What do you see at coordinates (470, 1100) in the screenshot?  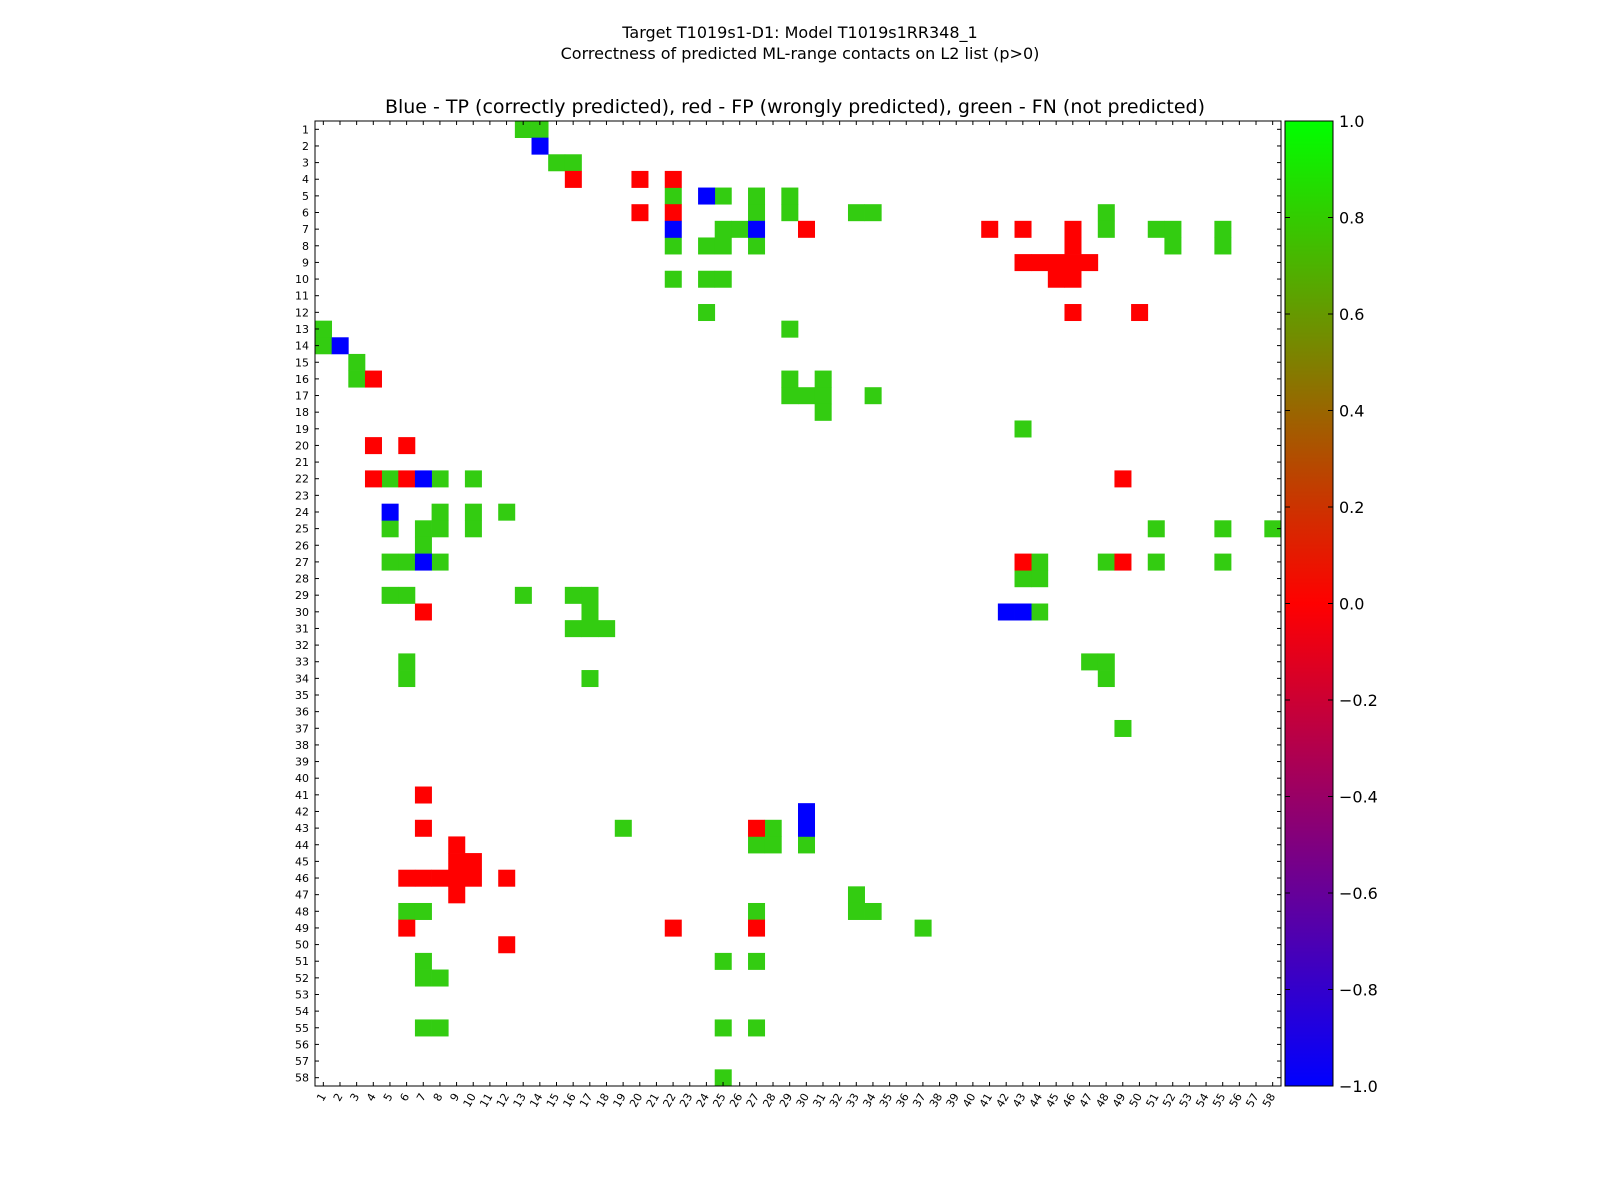 I see `x-tick-label: 10` at bounding box center [470, 1100].